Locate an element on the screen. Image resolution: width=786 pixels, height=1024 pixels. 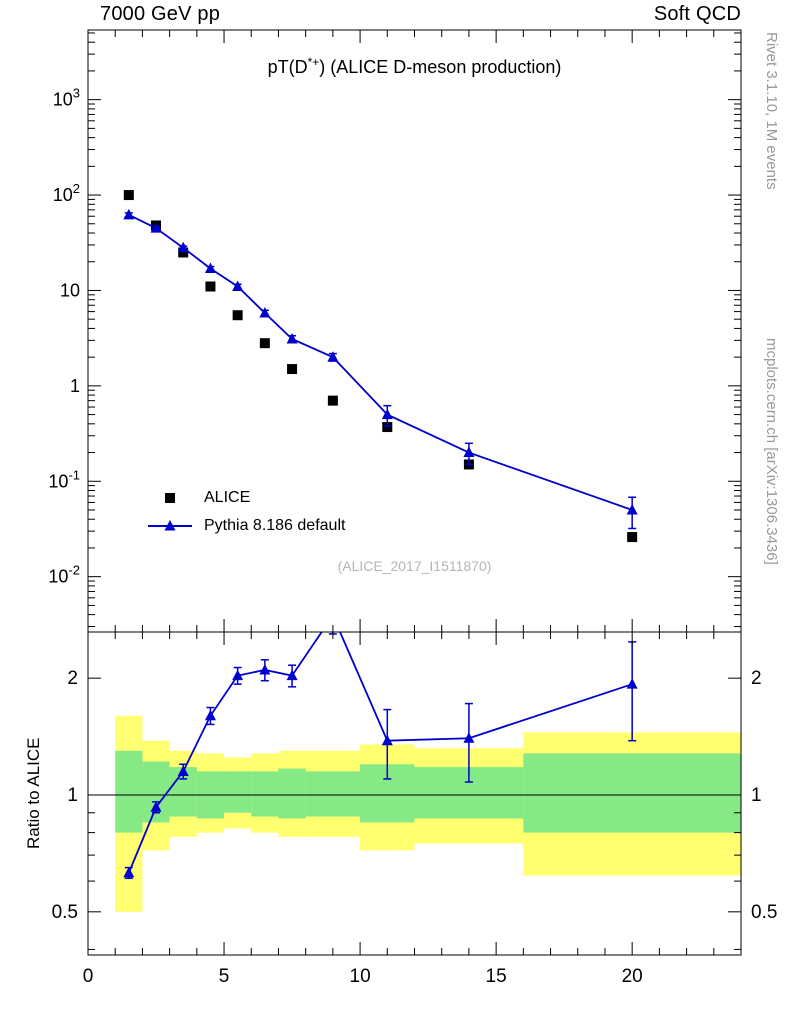
x-tick-label: 5 is located at coordinates (224, 976).